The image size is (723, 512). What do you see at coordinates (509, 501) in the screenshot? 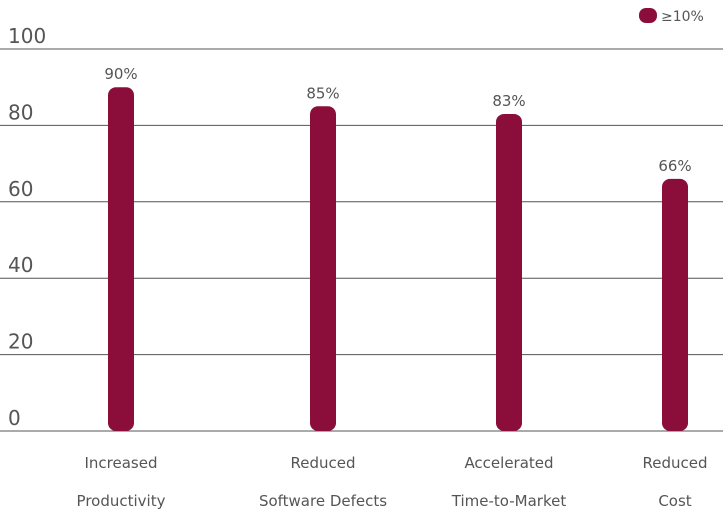
I see `category-label: Time-to-Market` at bounding box center [509, 501].